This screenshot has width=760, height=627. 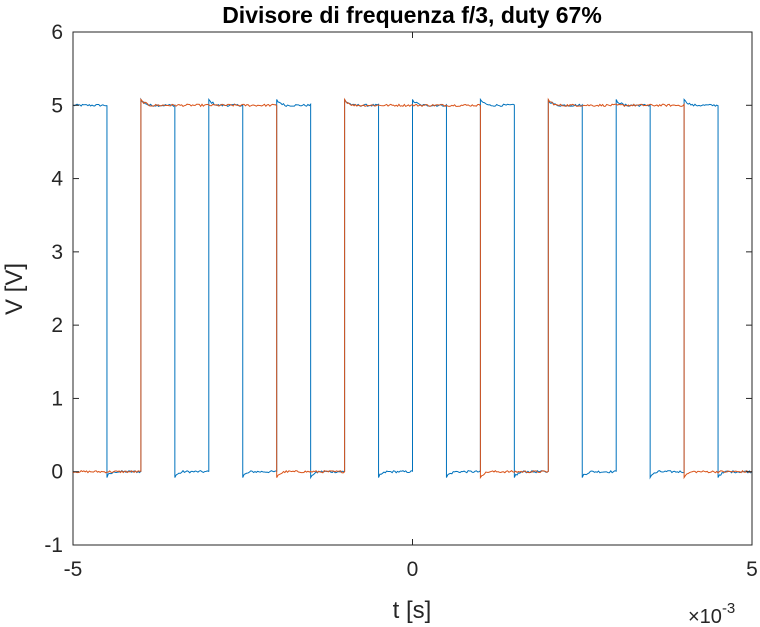 I want to click on y-tick-label: -1, so click(x=53, y=545).